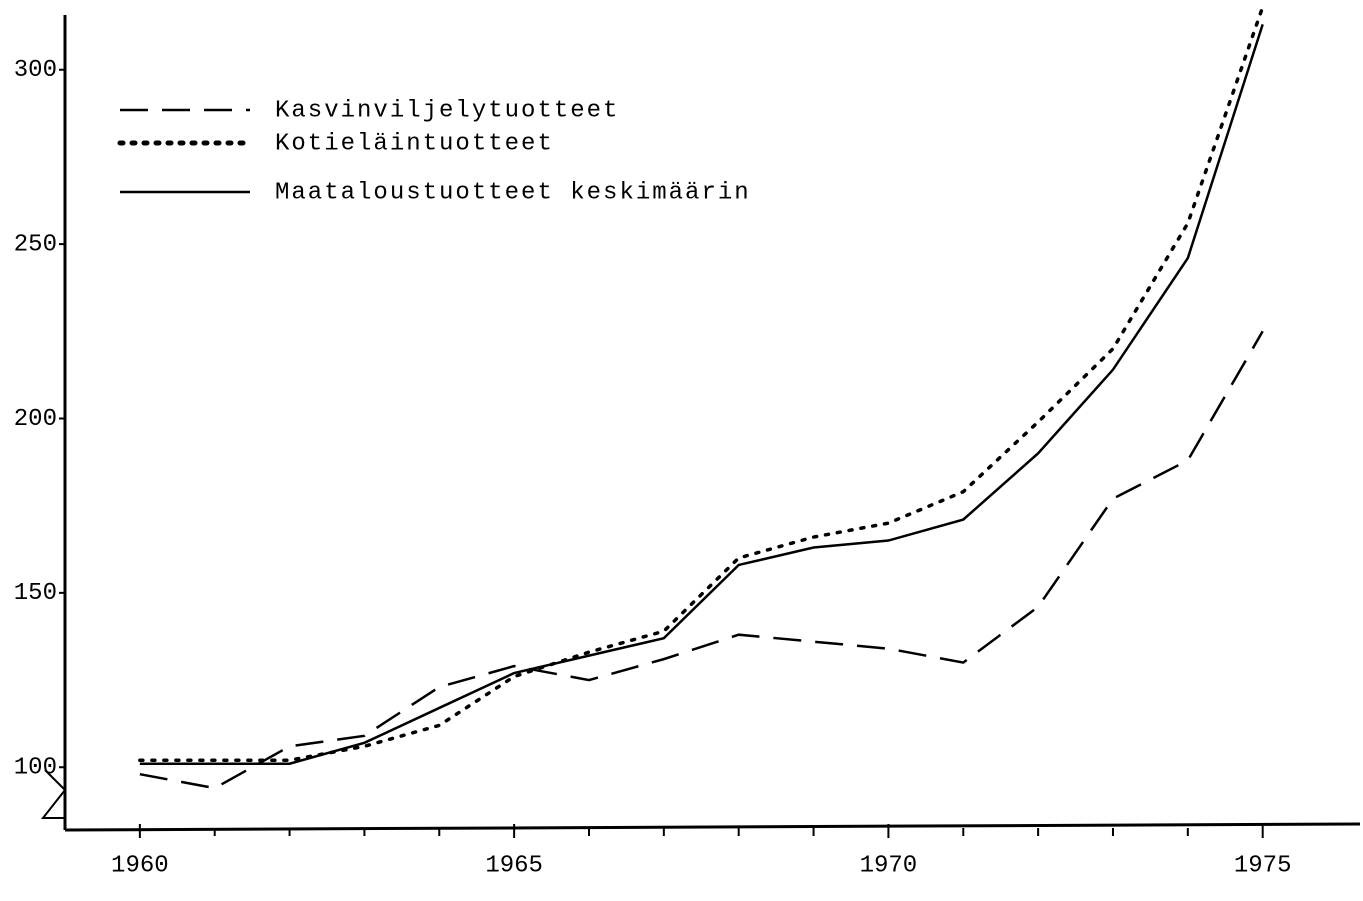 This screenshot has width=1363, height=901. What do you see at coordinates (35, 768) in the screenshot?
I see `y-tick-label: 100` at bounding box center [35, 768].